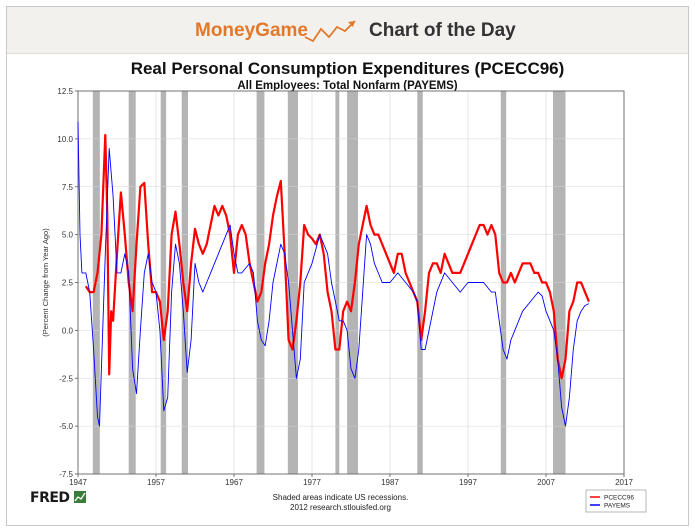 Image resolution: width=695 pixels, height=531 pixels. I want to click on y-tick-label: 12.5, so click(65, 91).